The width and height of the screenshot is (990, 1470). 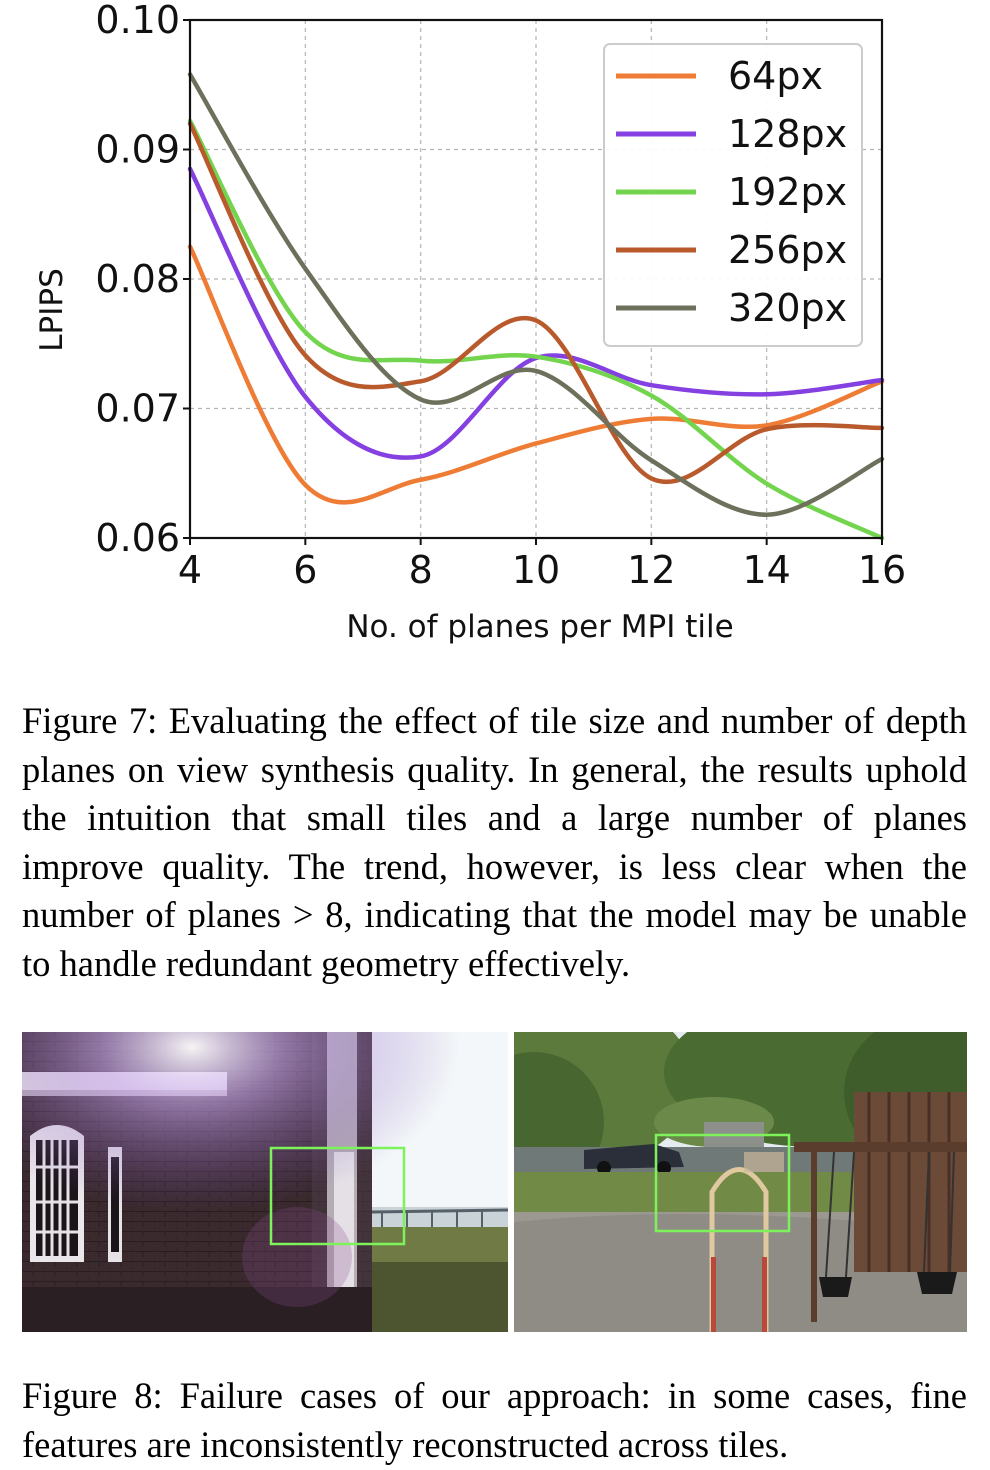 What do you see at coordinates (52, 309) in the screenshot?
I see `y-axis-label: LPIPS` at bounding box center [52, 309].